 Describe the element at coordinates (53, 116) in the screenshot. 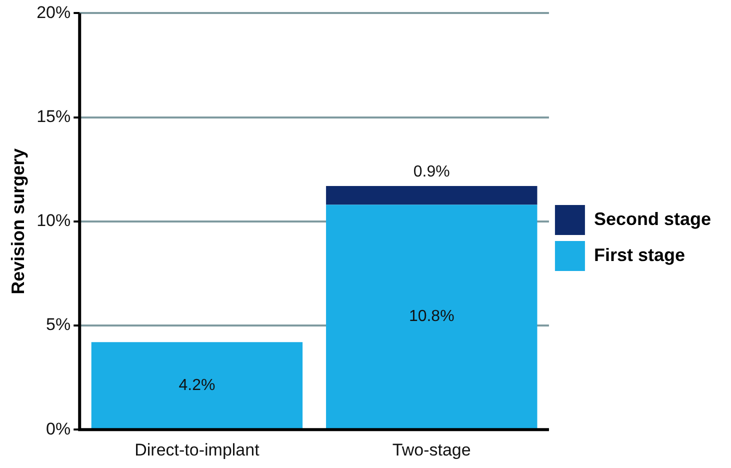

I see `y-tick-label: 15%` at that location.